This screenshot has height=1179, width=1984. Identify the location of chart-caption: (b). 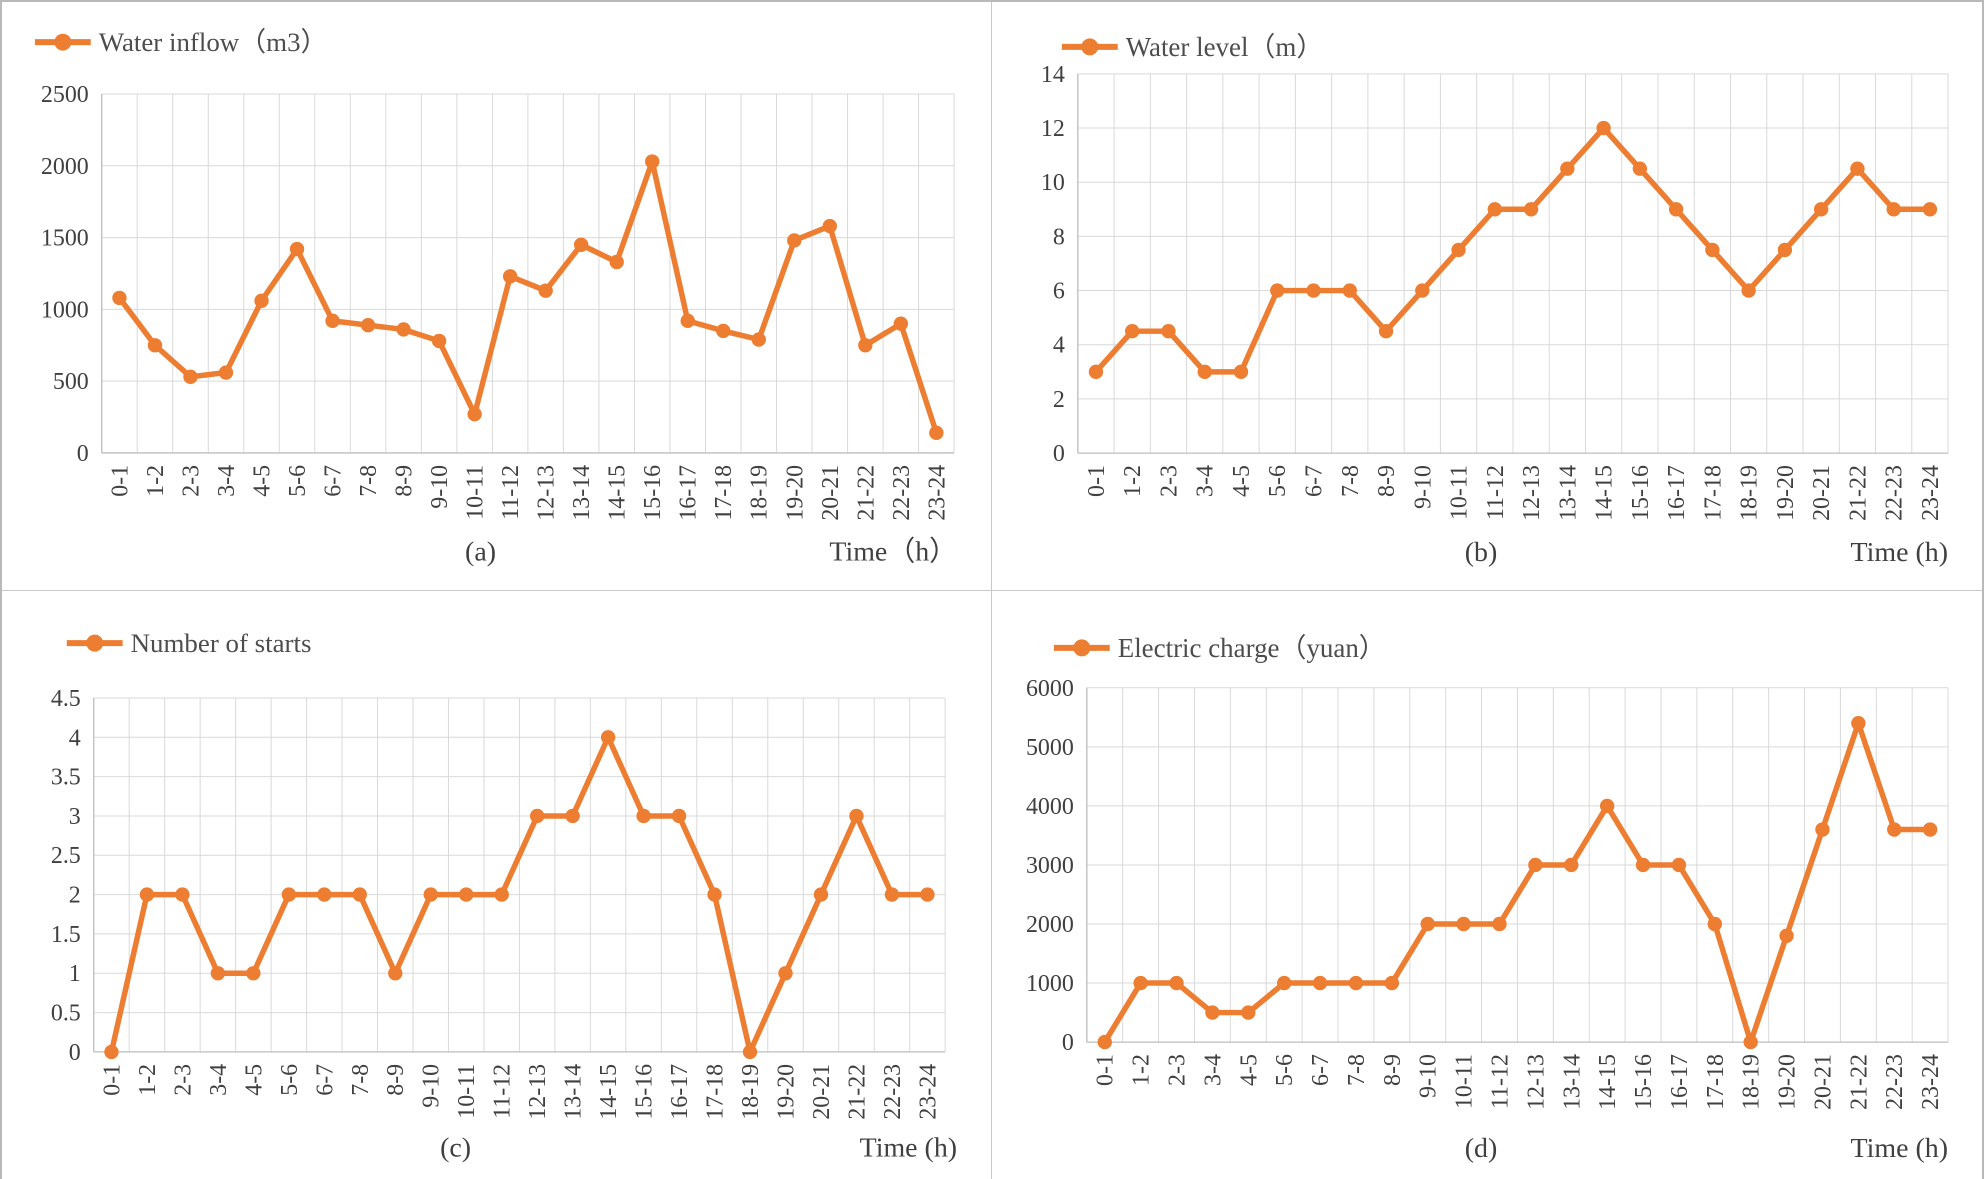
(1481, 552).